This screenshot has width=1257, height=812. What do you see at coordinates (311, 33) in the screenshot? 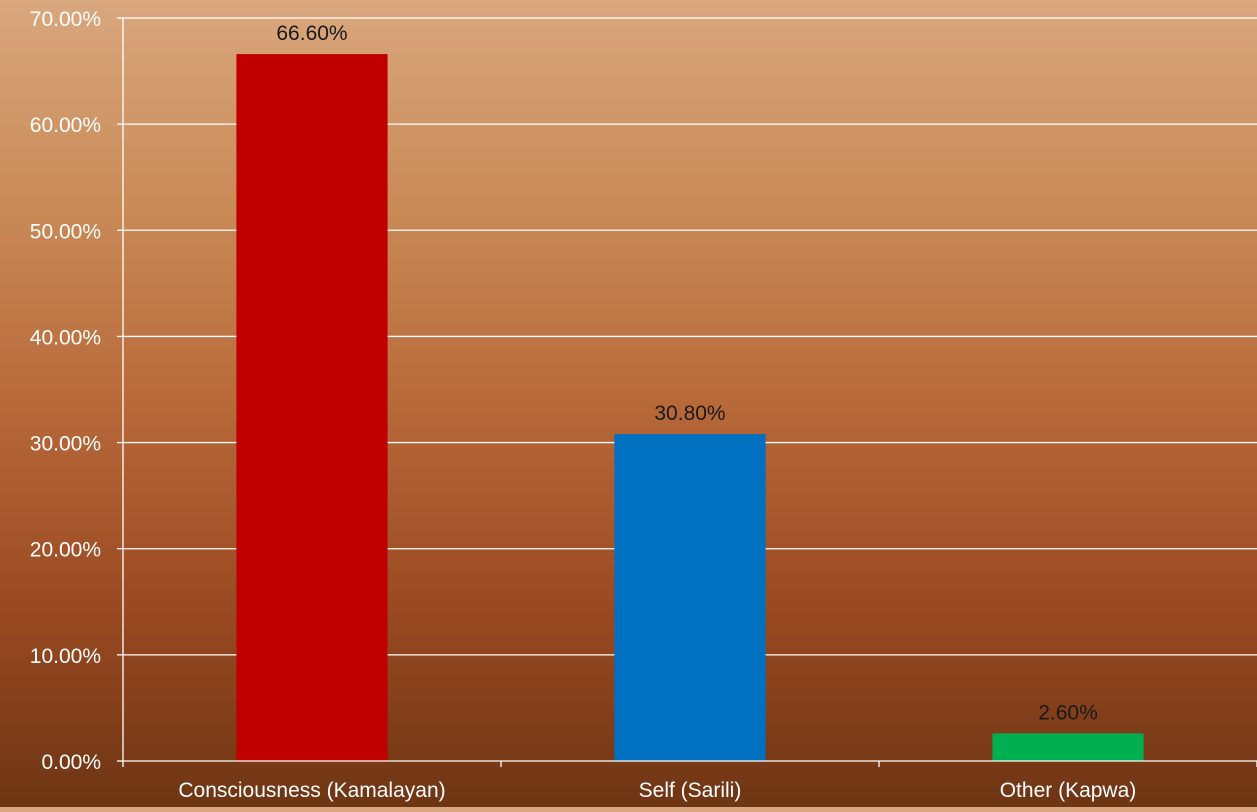
I see `data-label: 66.60%` at bounding box center [311, 33].